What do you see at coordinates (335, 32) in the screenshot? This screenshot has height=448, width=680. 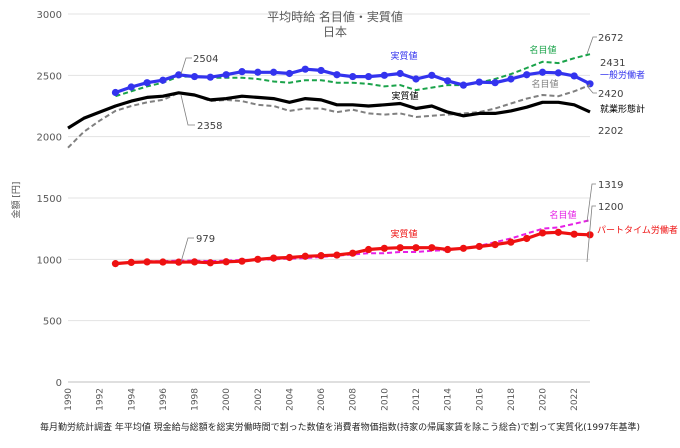 I see `chart-subtitle: 日本` at bounding box center [335, 32].